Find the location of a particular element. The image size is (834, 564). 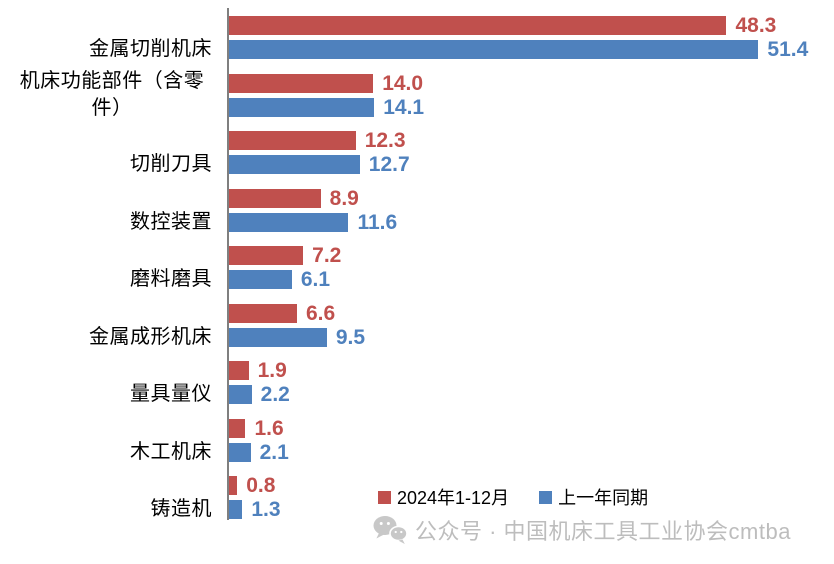

bar-row: 0.8 is located at coordinates (531, 485).